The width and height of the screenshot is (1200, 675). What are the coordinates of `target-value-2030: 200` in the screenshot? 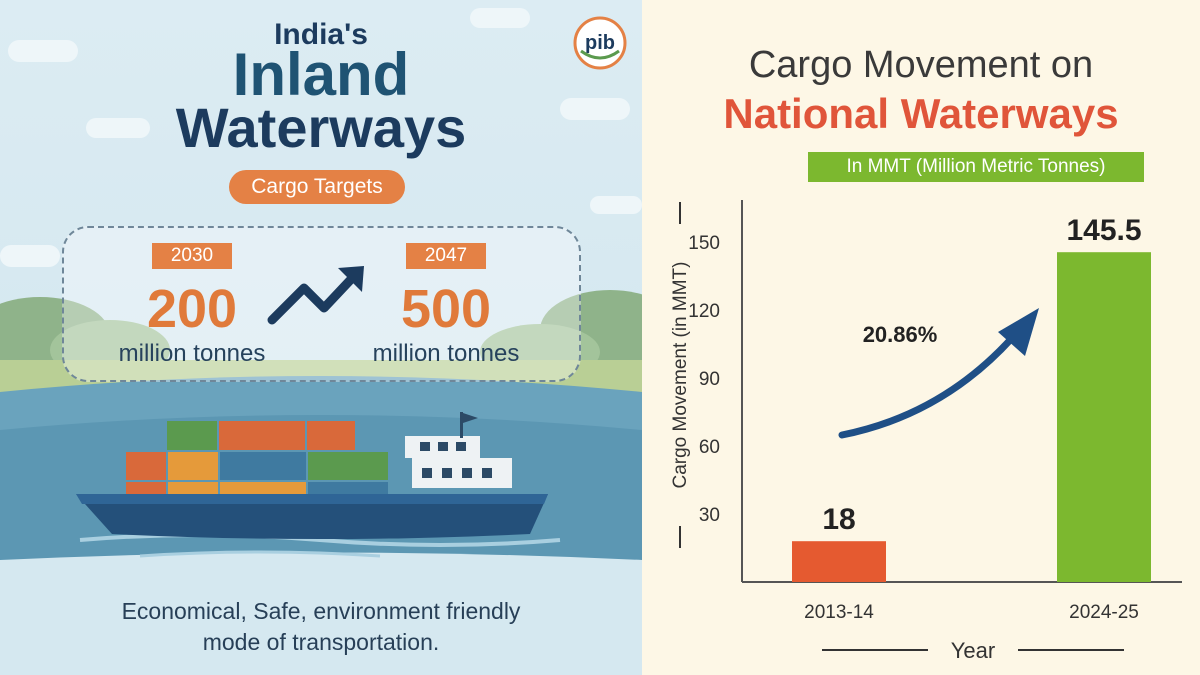 It's located at (192, 309).